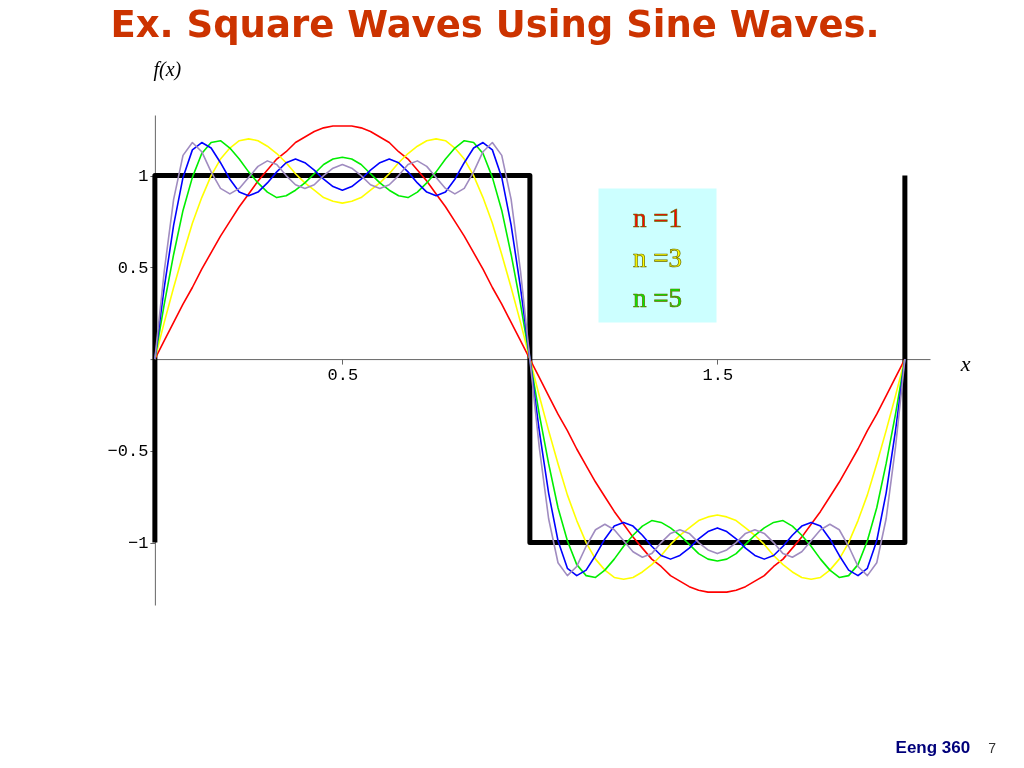  Describe the element at coordinates (133, 268) in the screenshot. I see `y-tick-label: 0.5` at that location.